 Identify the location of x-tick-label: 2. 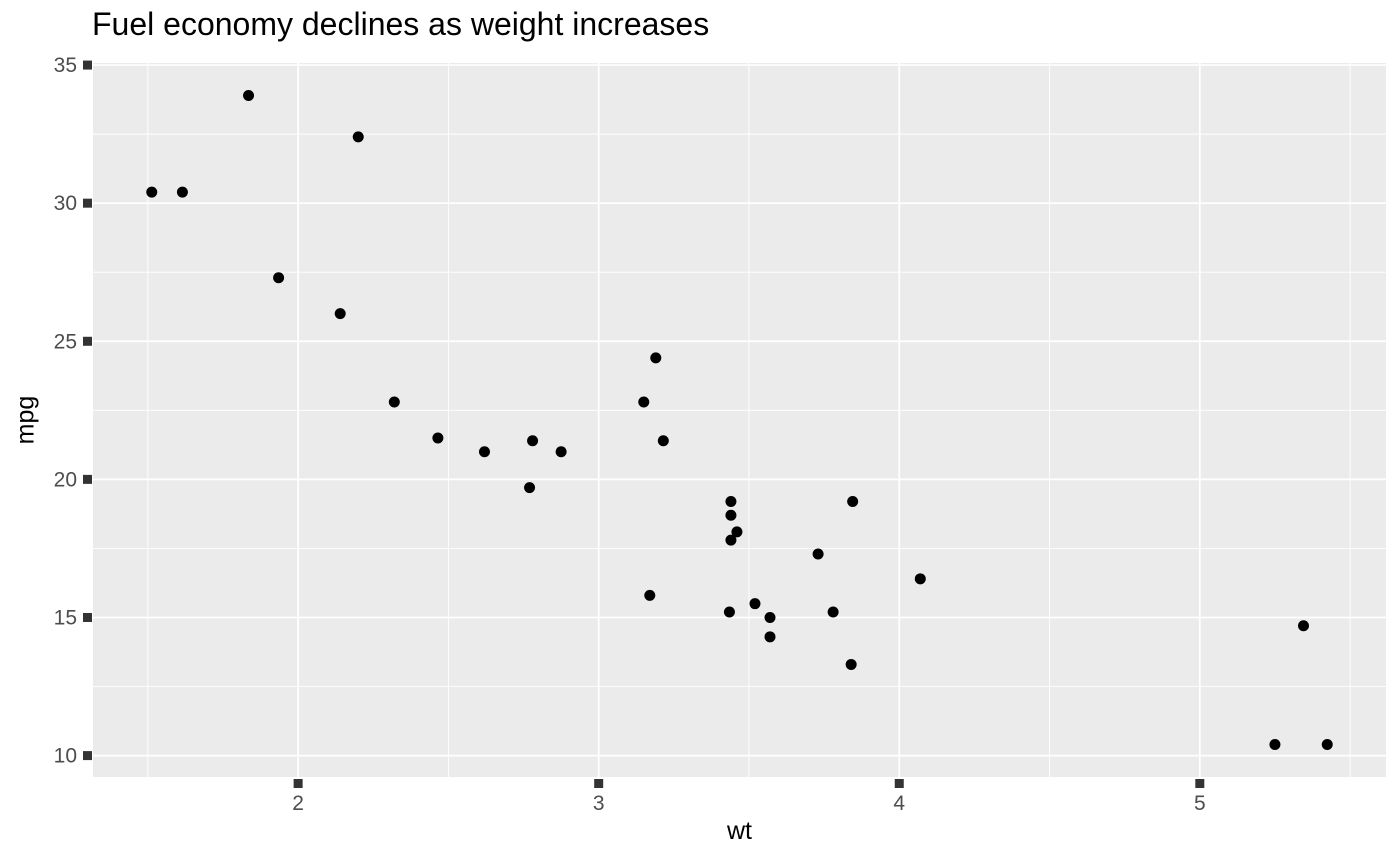
(298, 803).